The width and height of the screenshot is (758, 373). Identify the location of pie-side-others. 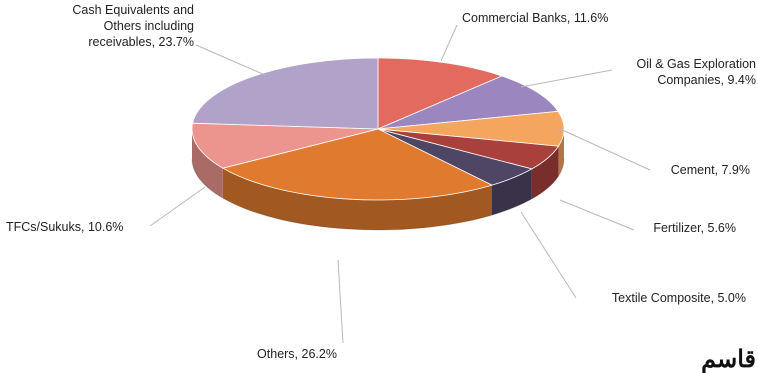
(357, 199).